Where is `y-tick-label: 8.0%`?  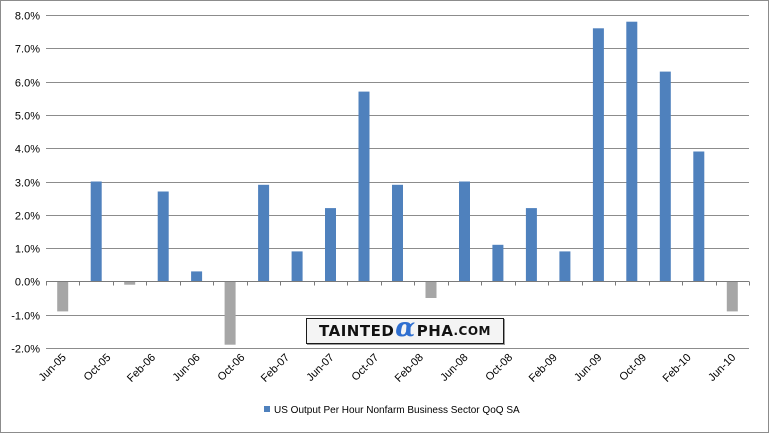 y-tick-label: 8.0% is located at coordinates (27, 17).